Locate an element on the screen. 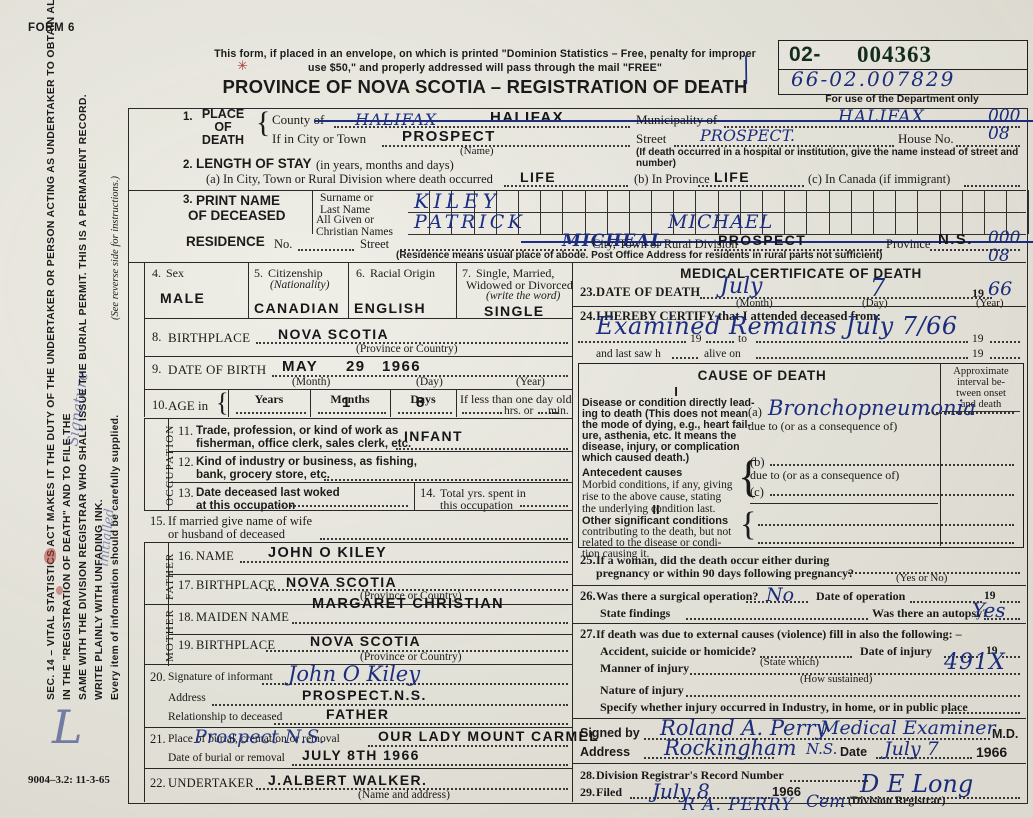  age-grid-left is located at coordinates (228, 403).